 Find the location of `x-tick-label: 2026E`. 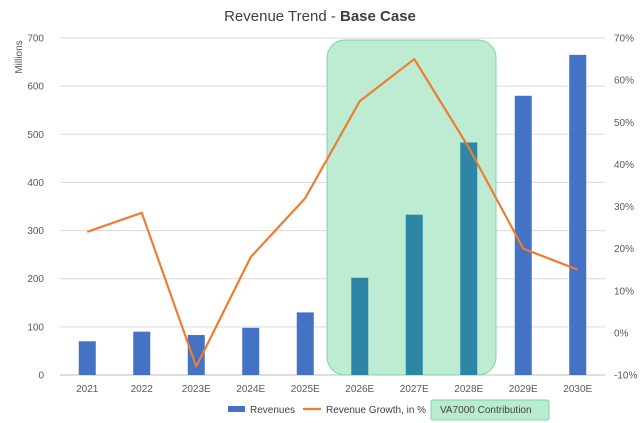

x-tick-label: 2026E is located at coordinates (359, 389).